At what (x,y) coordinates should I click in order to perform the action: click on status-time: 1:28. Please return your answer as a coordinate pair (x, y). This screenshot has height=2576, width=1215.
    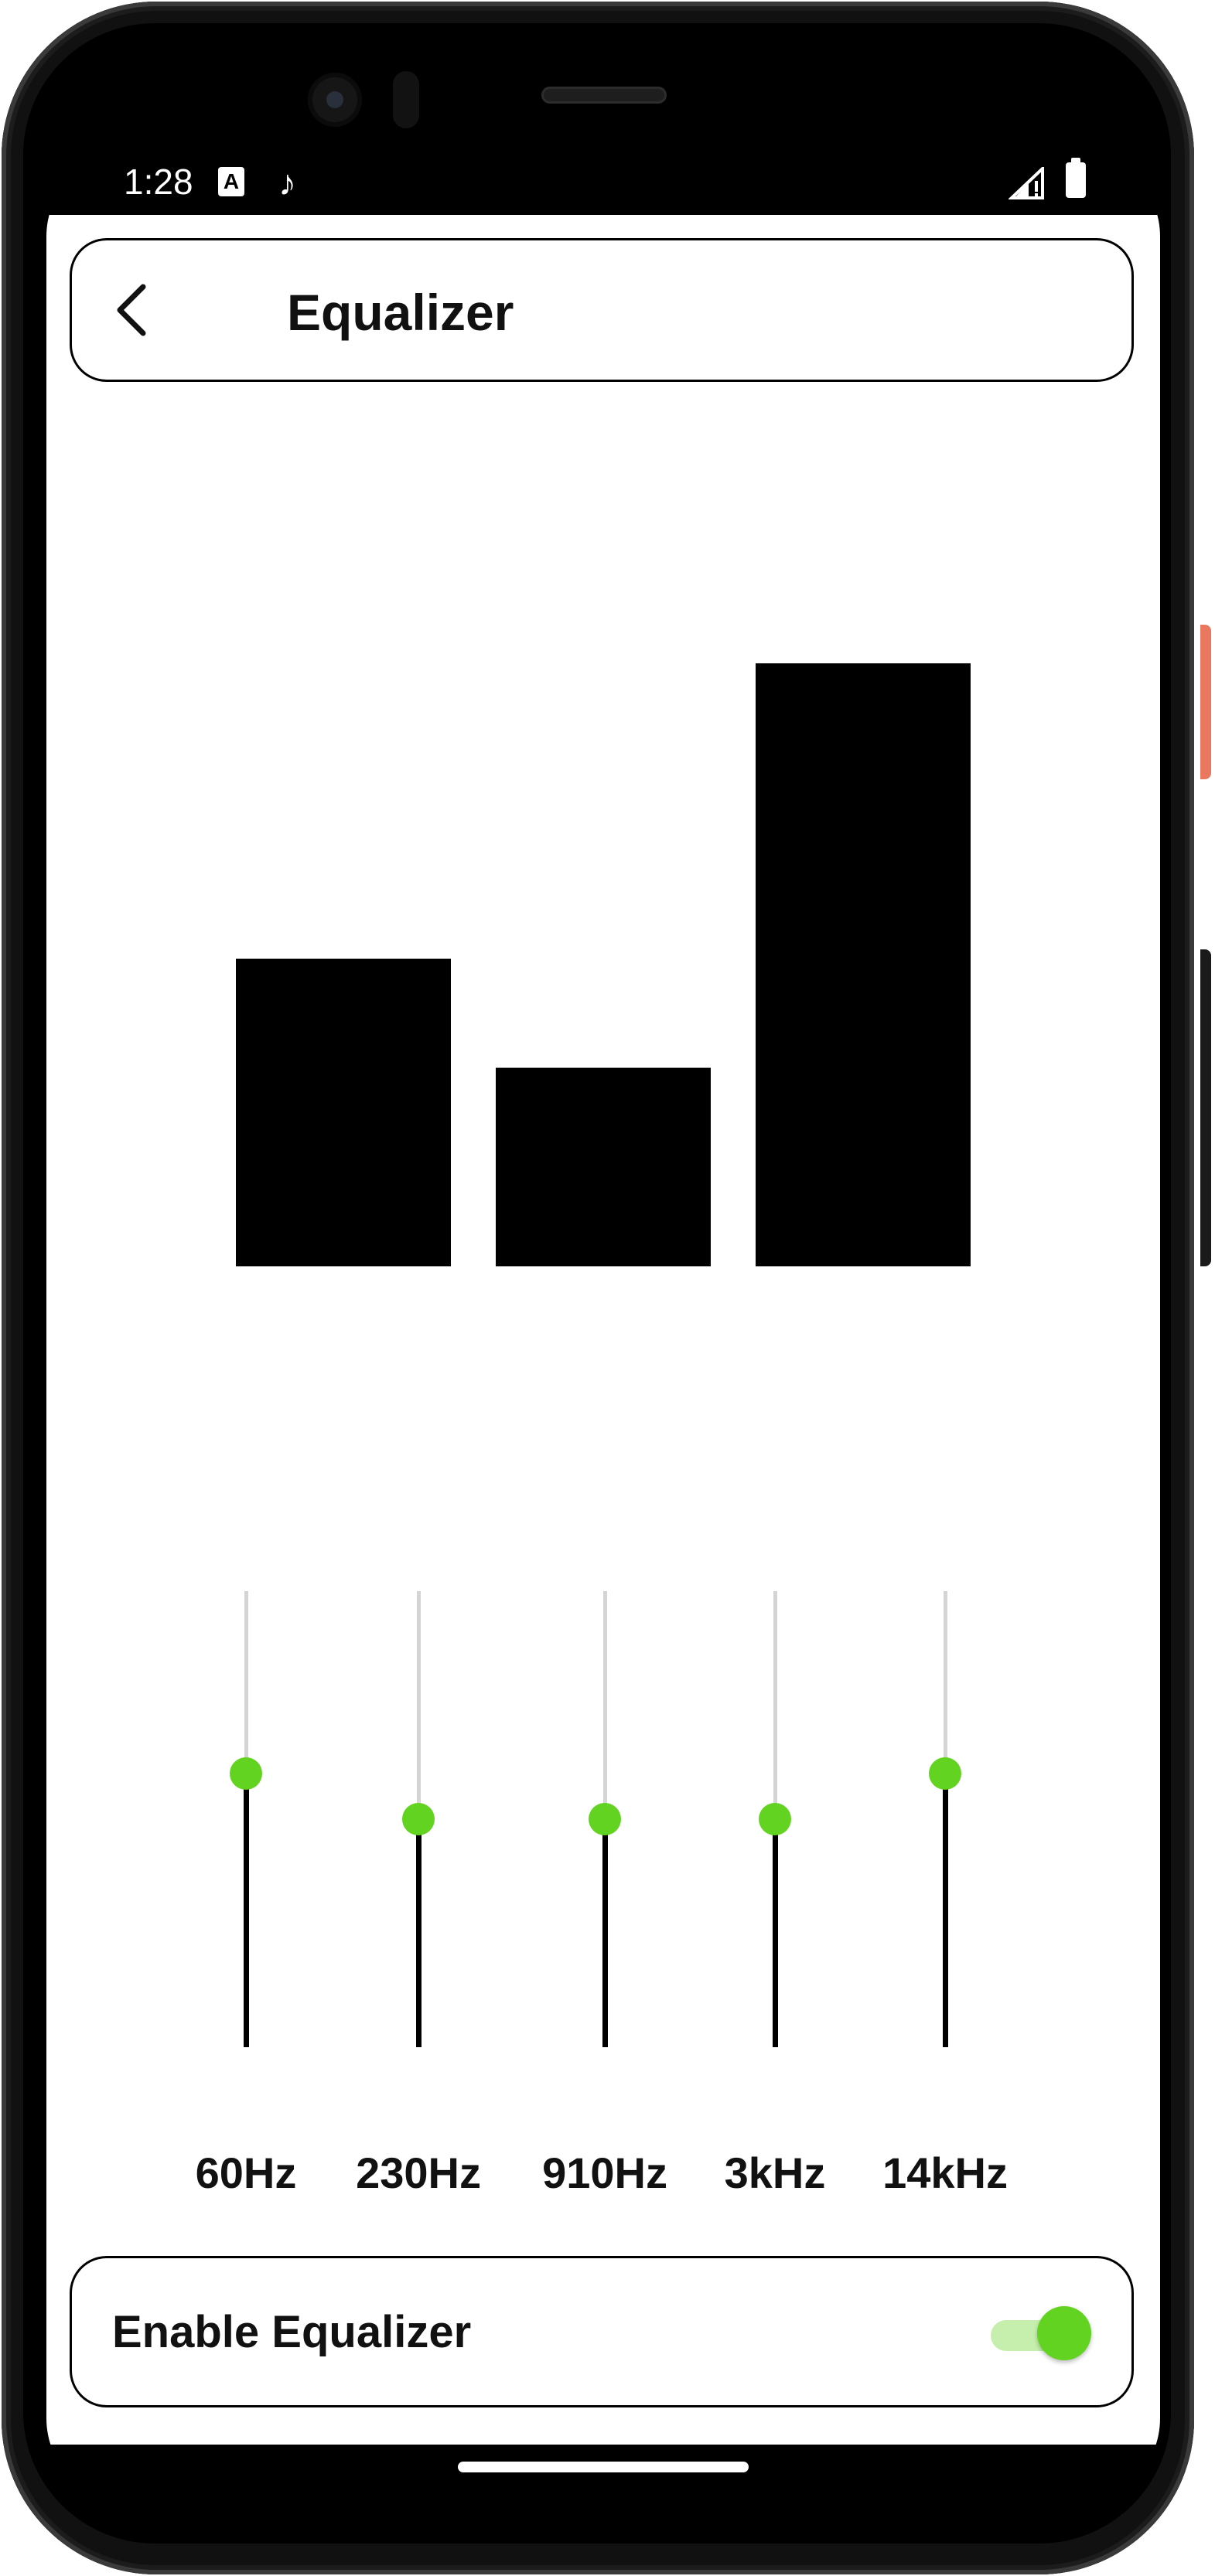
    Looking at the image, I should click on (158, 182).